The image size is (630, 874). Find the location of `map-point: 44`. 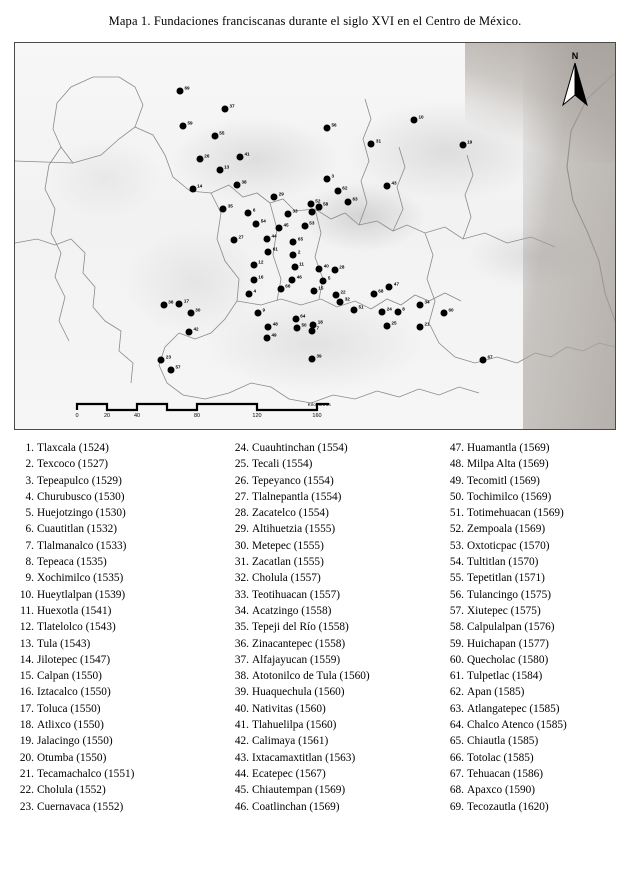

map-point: 44 is located at coordinates (270, 238).